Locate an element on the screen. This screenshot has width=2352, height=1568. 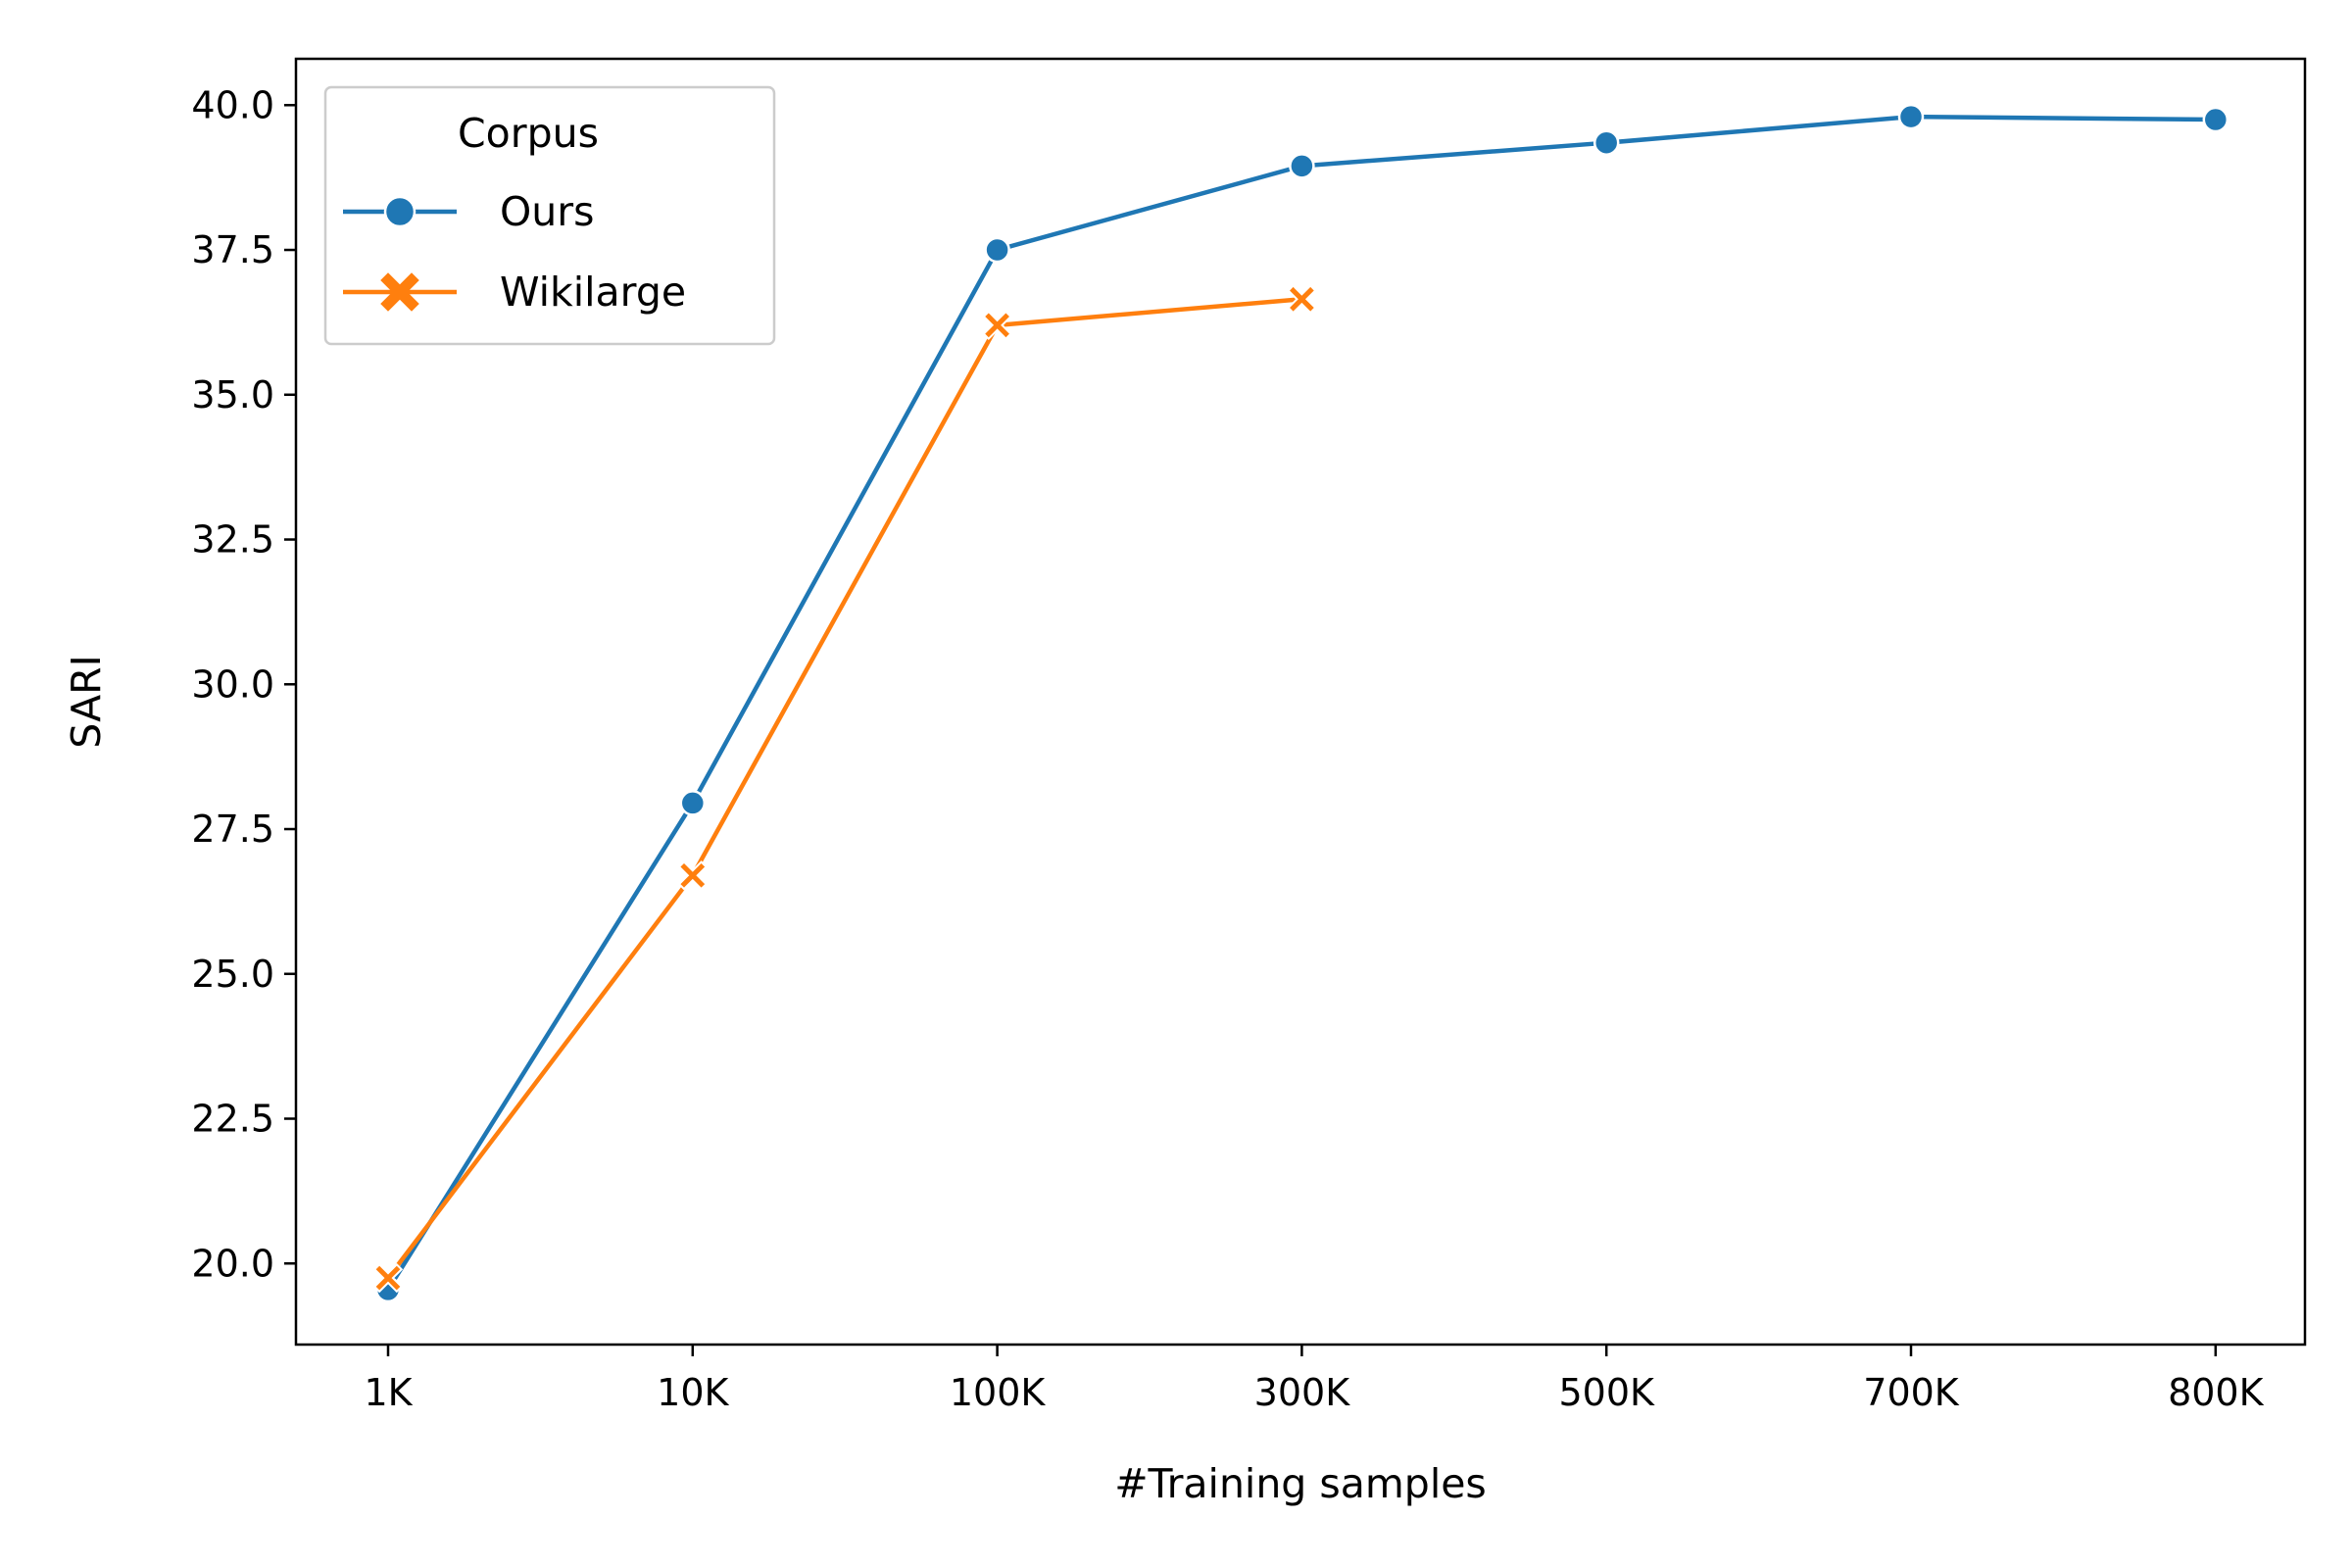
y-tick-label: 35.0 is located at coordinates (232, 394).